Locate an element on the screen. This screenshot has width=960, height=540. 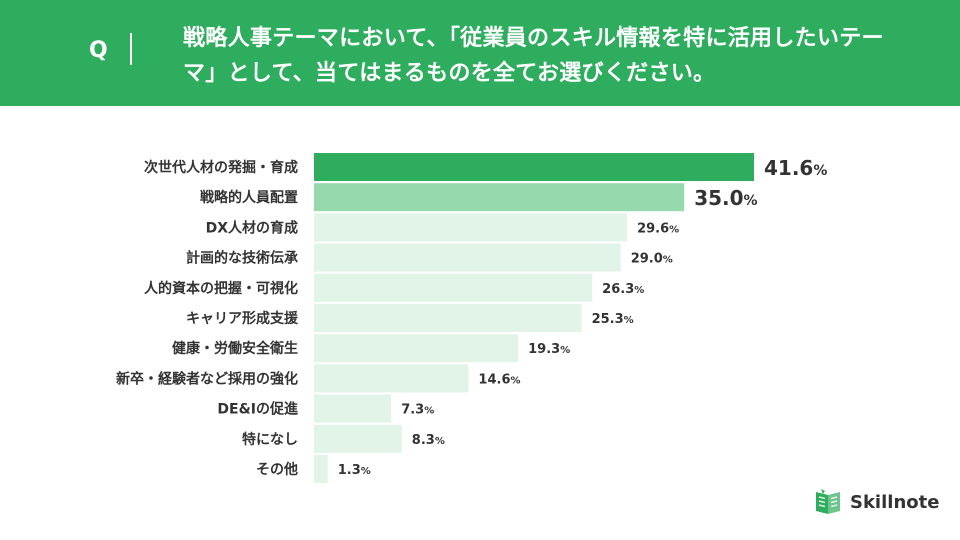
category-label: 計画的な技術伝承 is located at coordinates (242, 258).